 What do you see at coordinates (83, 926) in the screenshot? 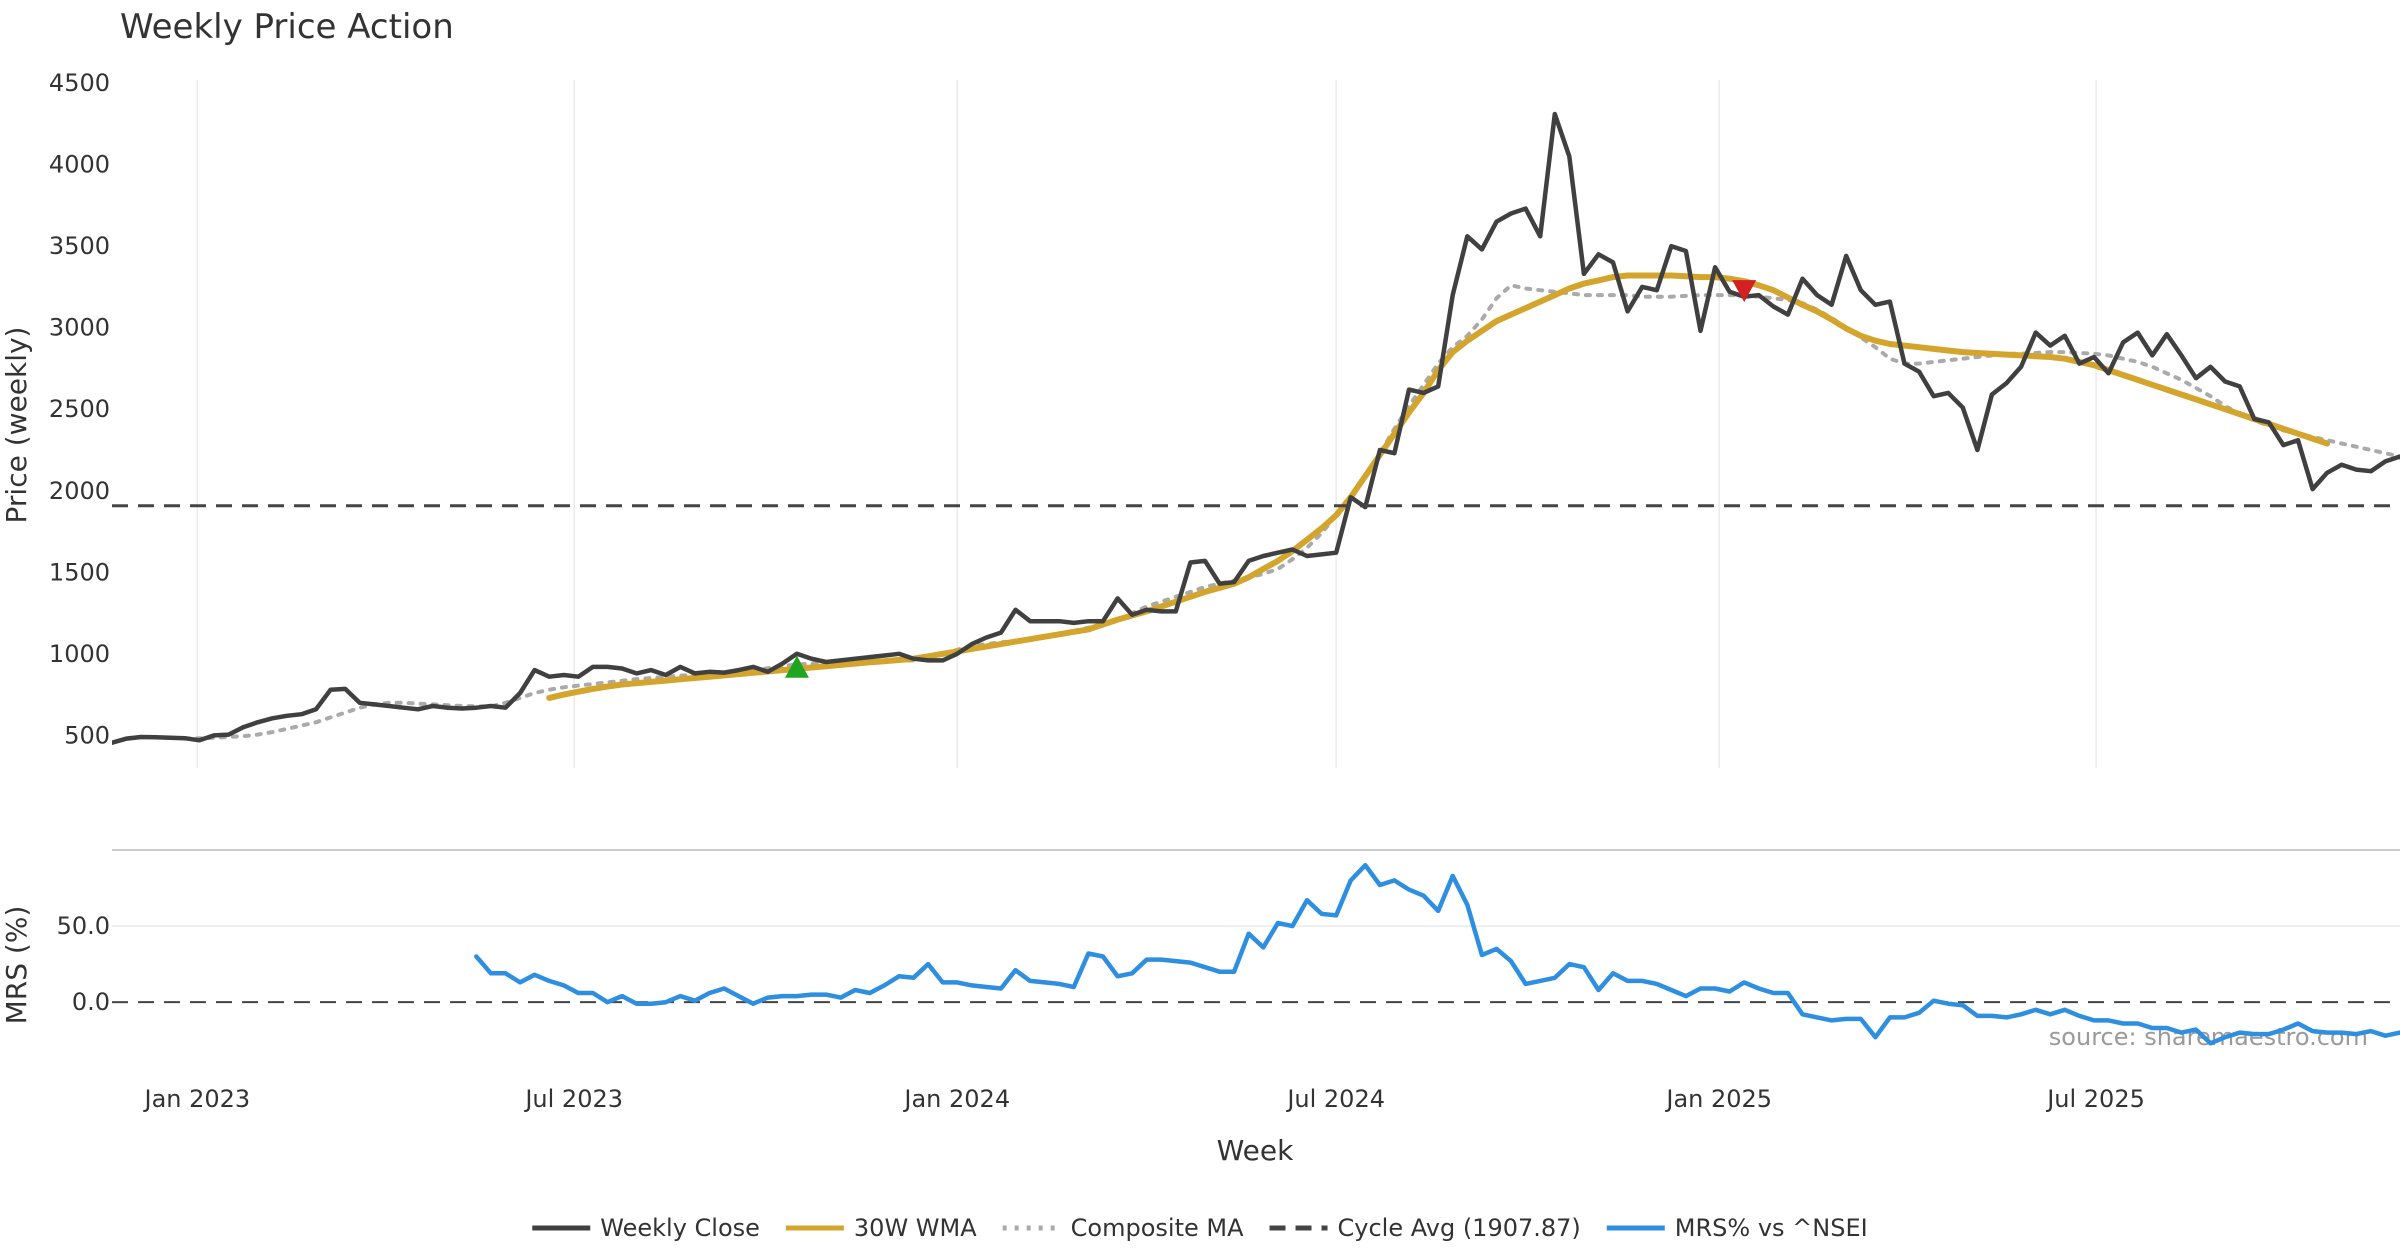
I see `mrs-y-tick-label: 50.0` at bounding box center [83, 926].